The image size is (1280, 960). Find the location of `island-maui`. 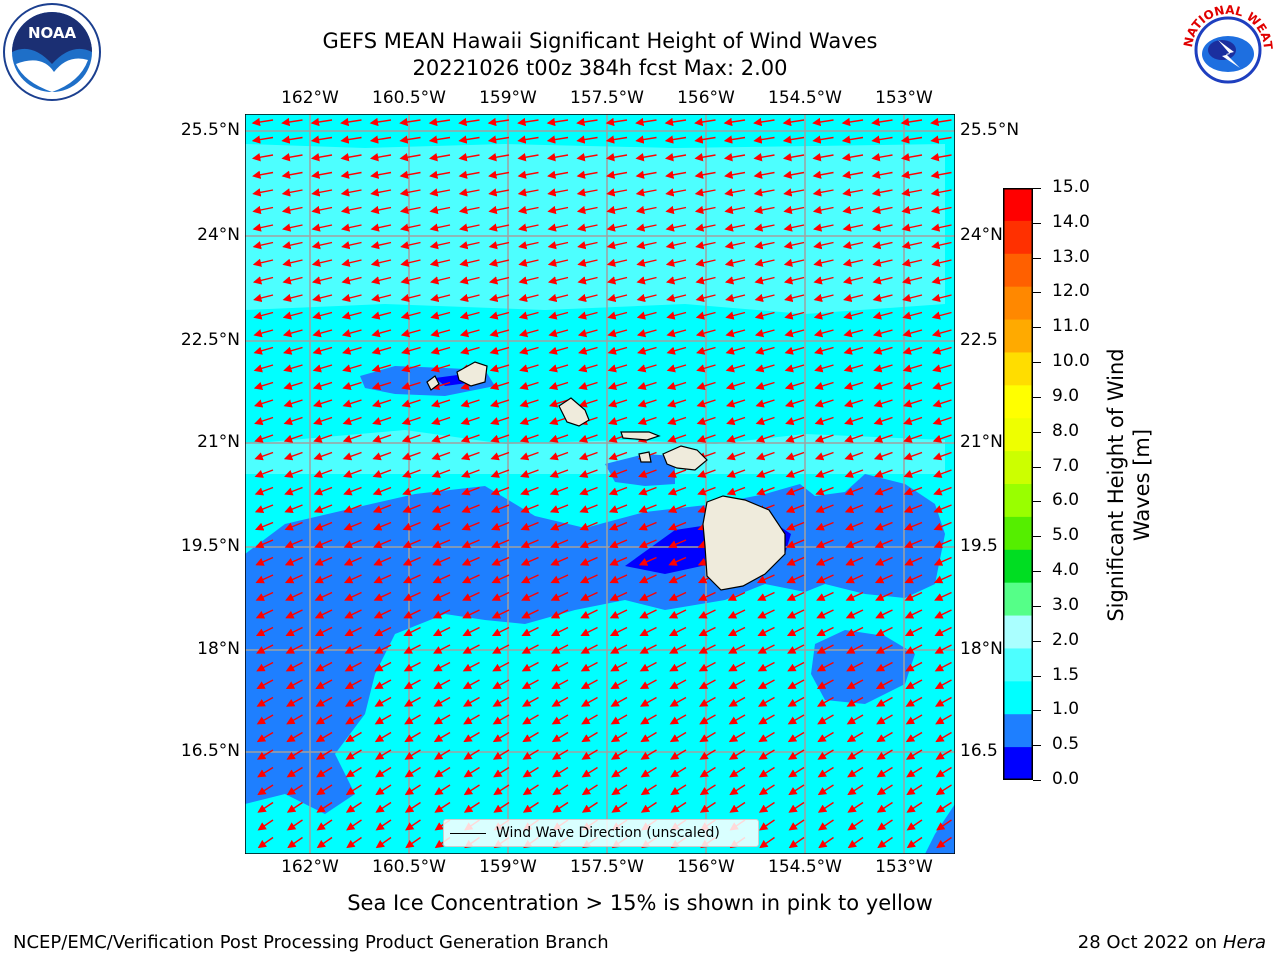

island-maui is located at coordinates (685, 458).